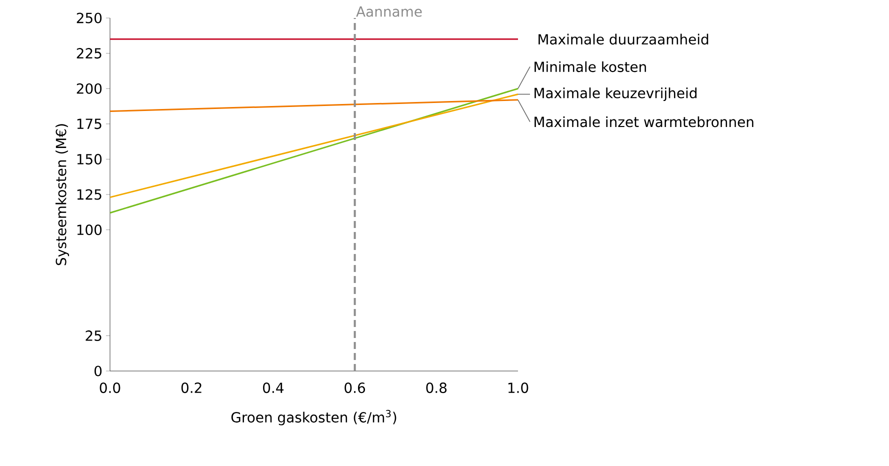  Describe the element at coordinates (191, 388) in the screenshot. I see `x-tick-label: 0.2` at that location.